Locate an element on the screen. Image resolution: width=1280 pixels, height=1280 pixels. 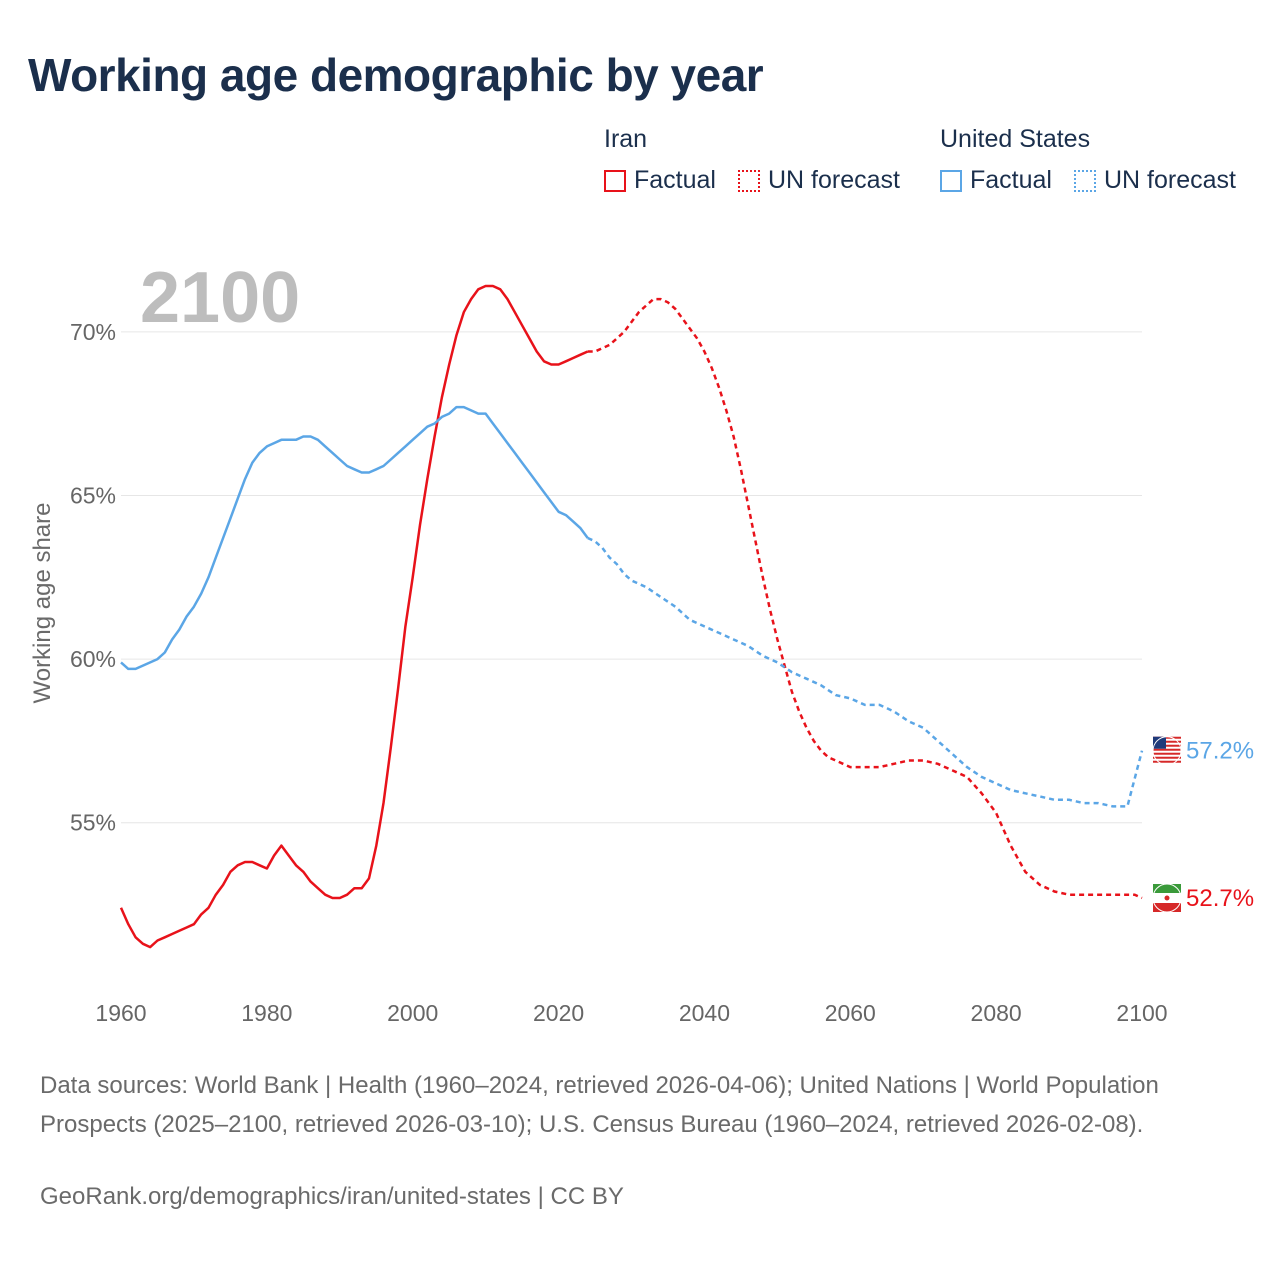
iran-flag-ring is located at coordinates (1167, 898).